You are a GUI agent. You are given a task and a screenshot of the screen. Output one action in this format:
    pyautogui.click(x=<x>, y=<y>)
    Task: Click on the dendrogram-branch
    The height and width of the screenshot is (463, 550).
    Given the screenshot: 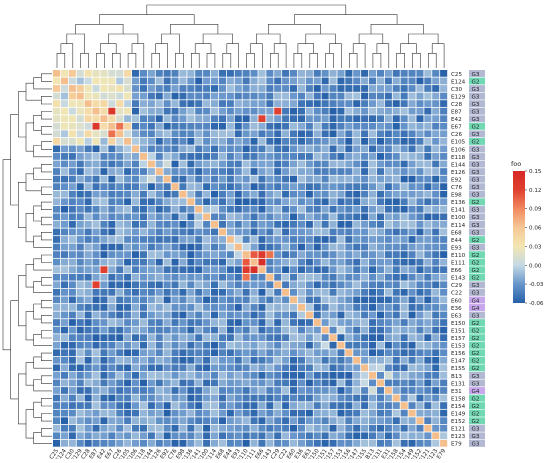 What is the action you would take?
    pyautogui.click(x=22, y=205)
    